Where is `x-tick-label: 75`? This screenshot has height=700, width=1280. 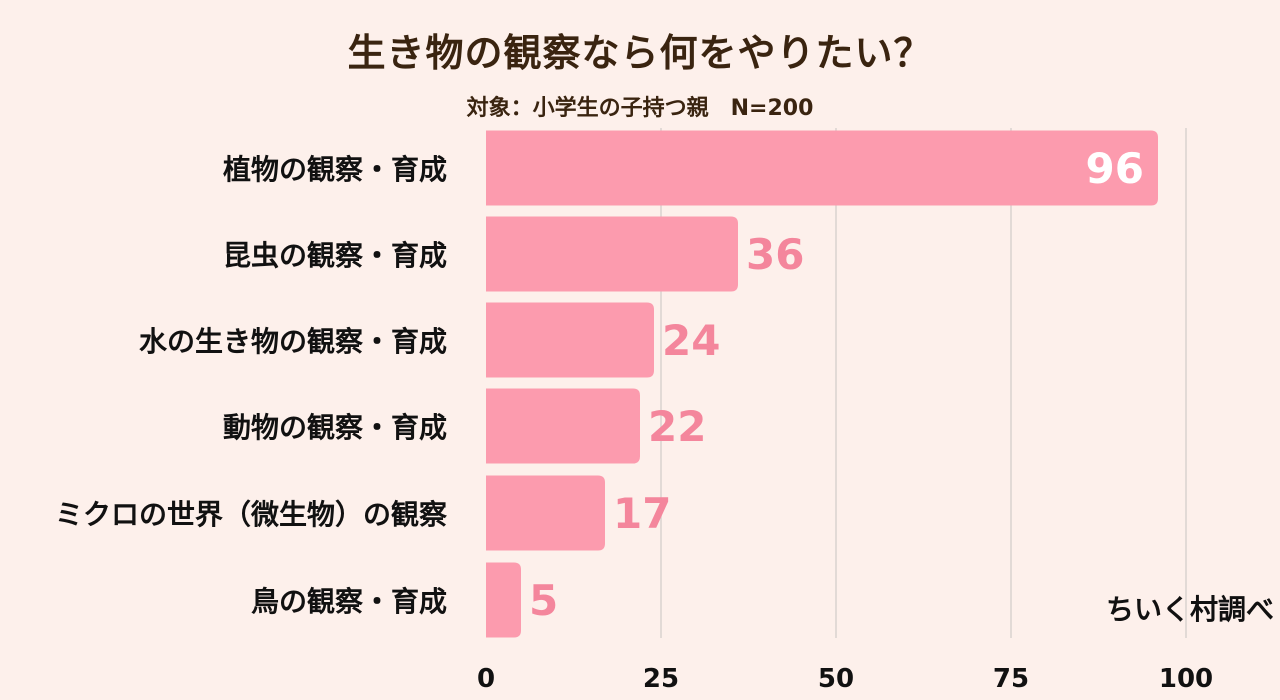 x-tick-label: 75 is located at coordinates (1011, 679).